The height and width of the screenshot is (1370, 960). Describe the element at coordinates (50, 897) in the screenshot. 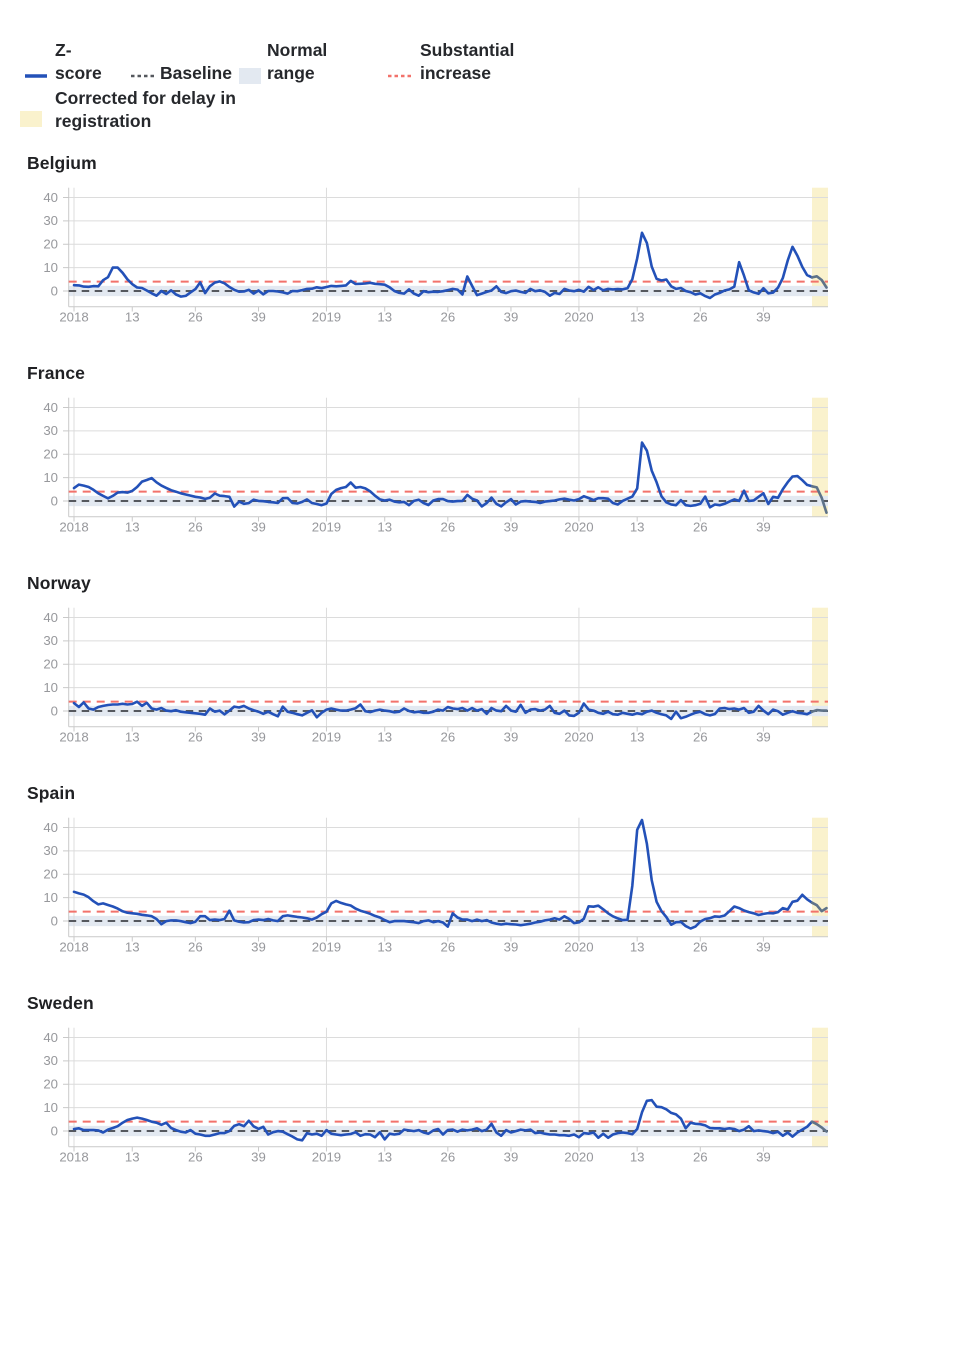

I see `y-tick-label: 10` at that location.